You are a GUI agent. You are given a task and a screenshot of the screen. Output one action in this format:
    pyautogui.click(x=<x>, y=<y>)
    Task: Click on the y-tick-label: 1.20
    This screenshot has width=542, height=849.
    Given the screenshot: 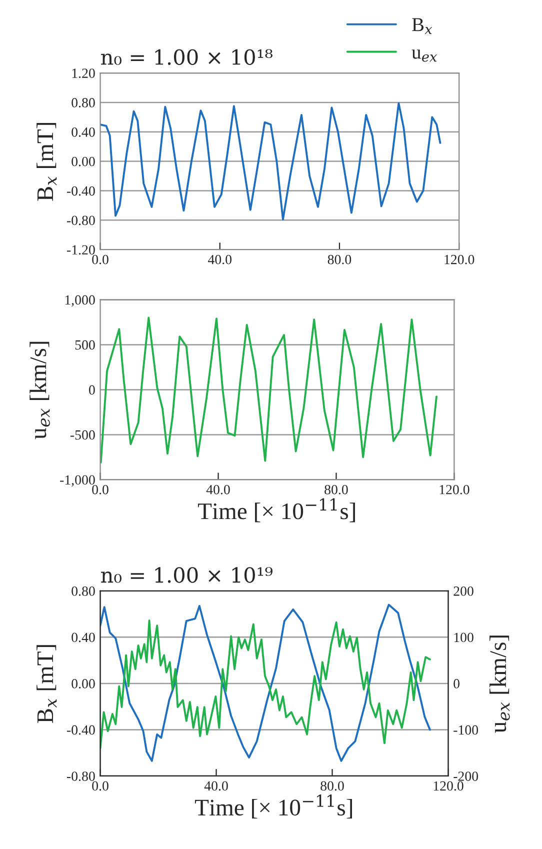 What is the action you would take?
    pyautogui.click(x=83, y=73)
    